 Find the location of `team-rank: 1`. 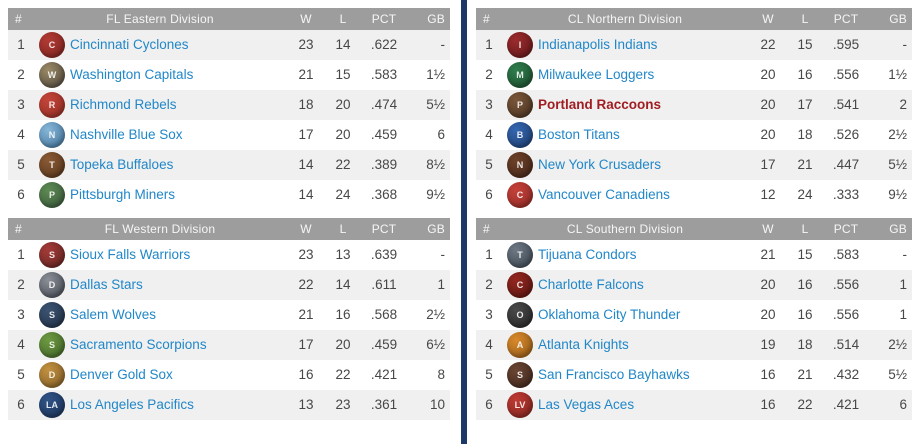

team-rank: 1 is located at coordinates (489, 44).